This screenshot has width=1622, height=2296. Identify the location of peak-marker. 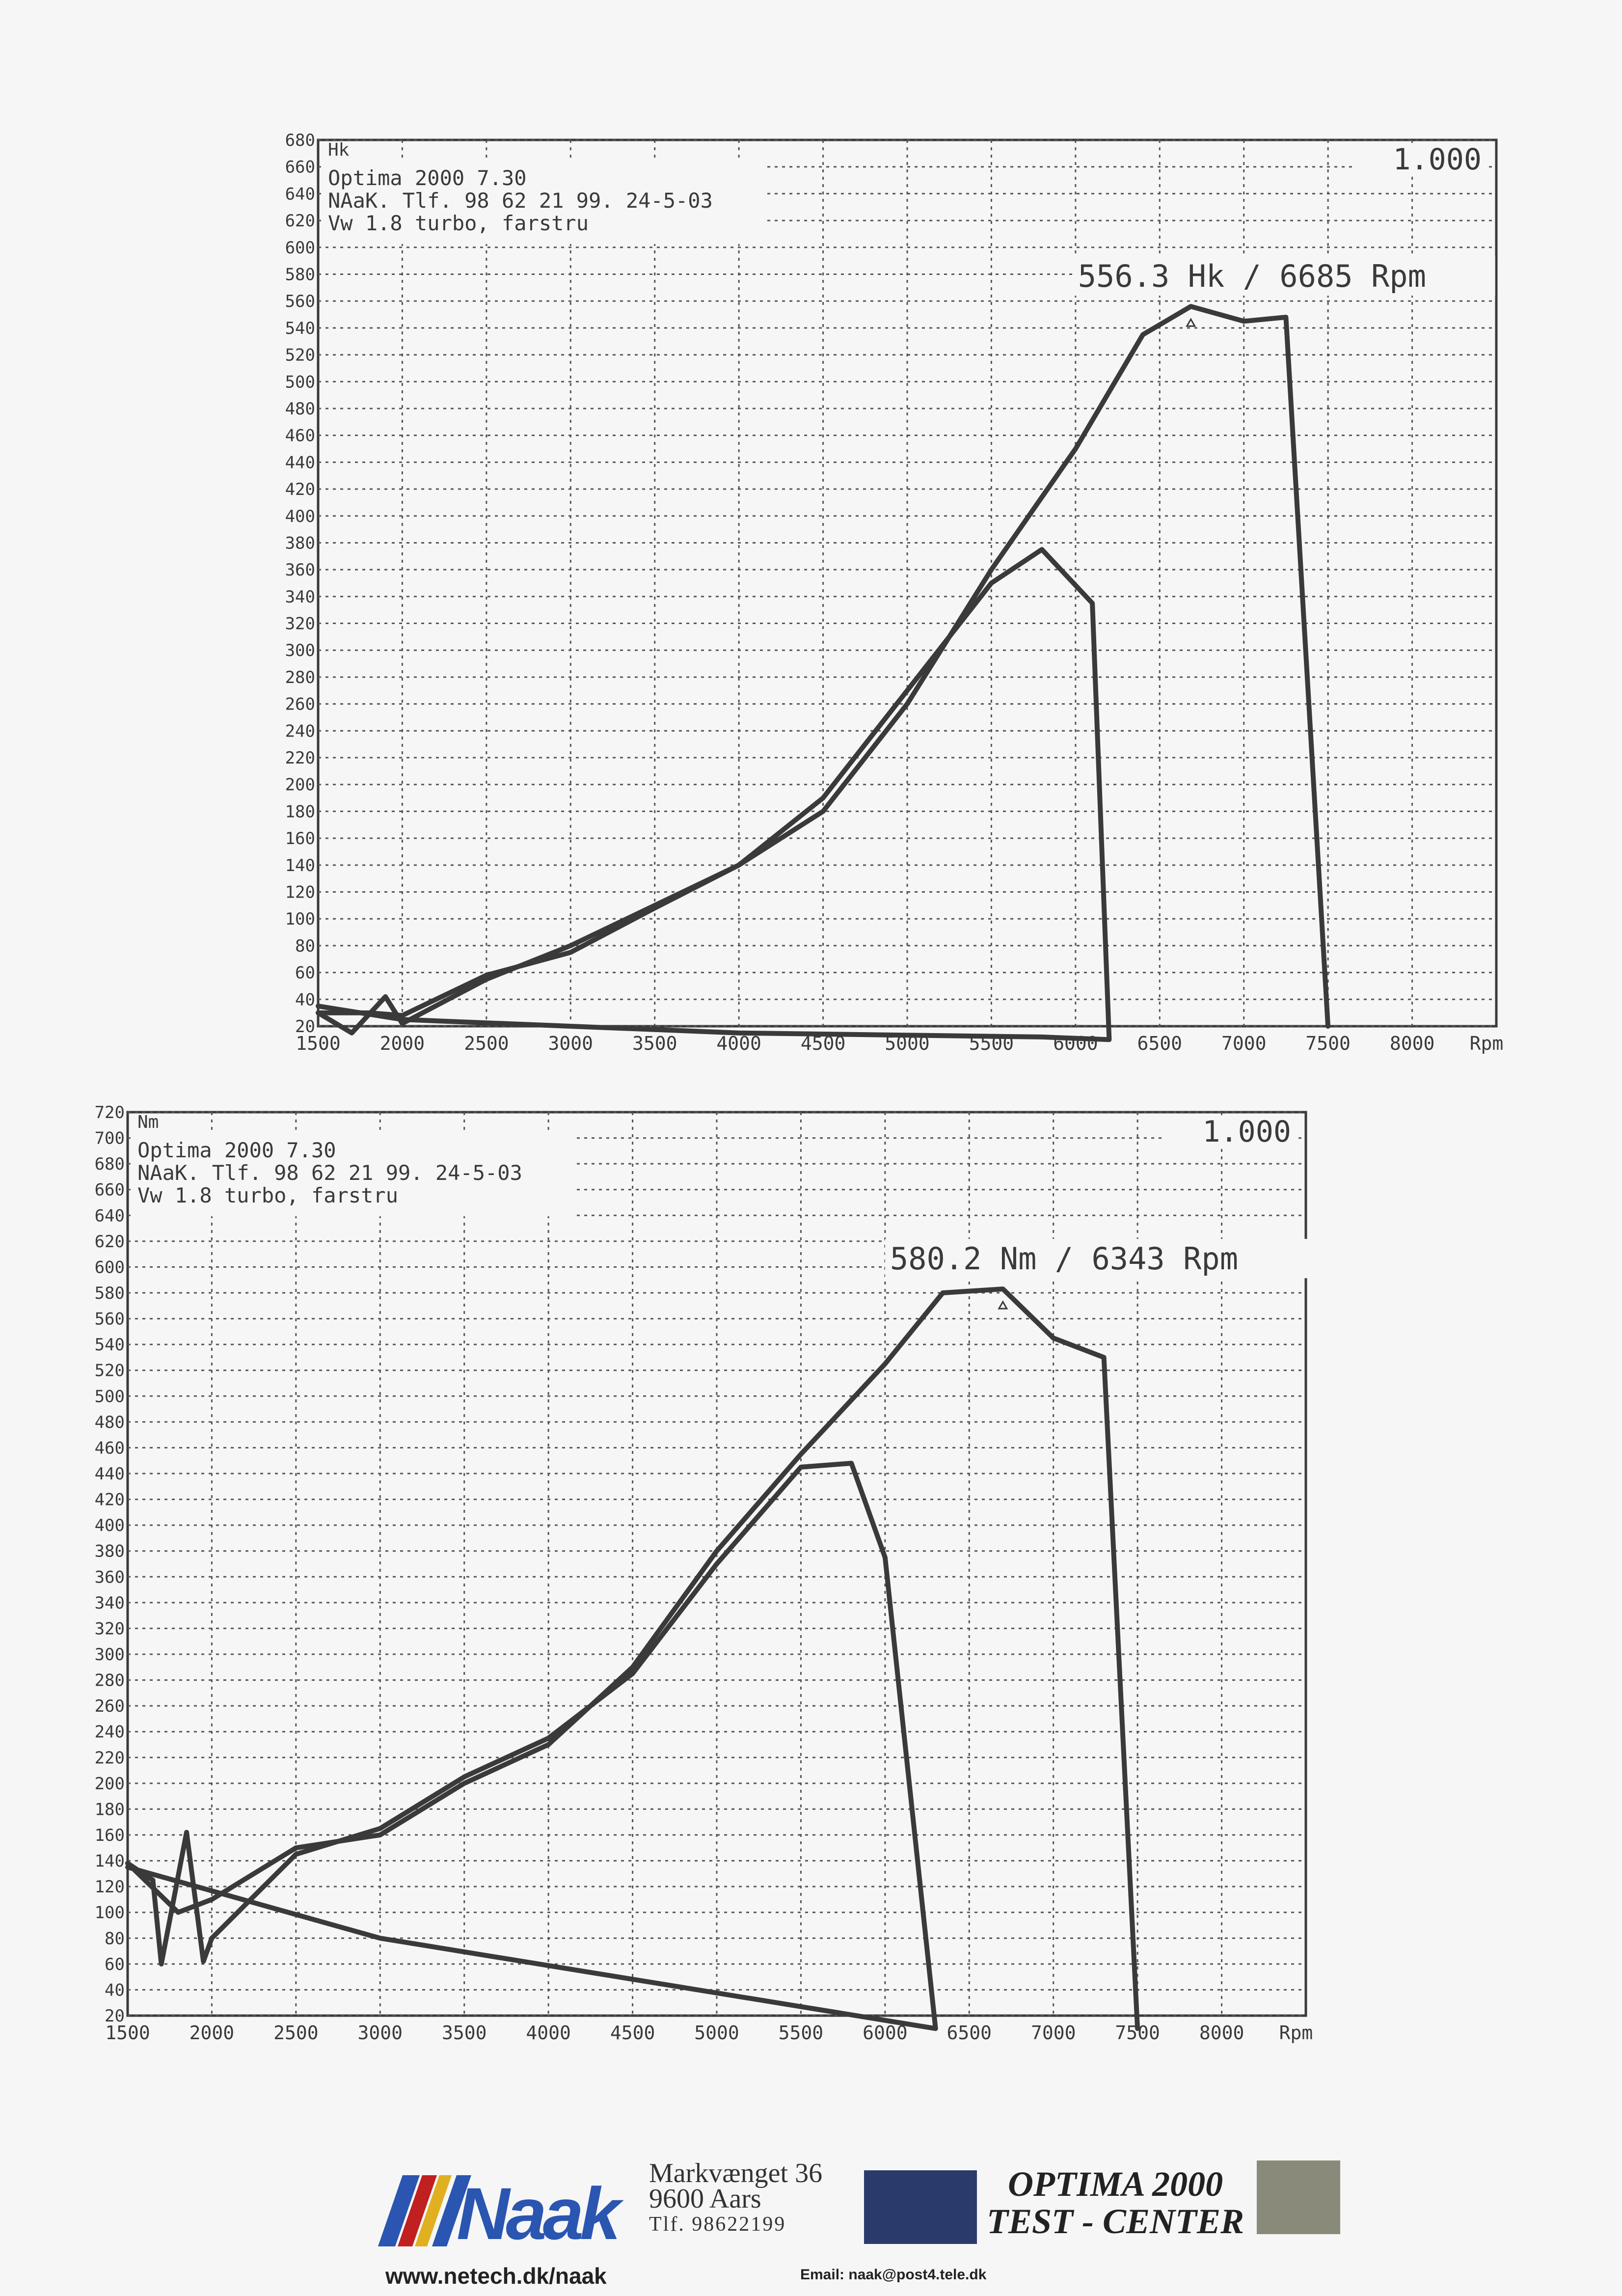
(1191, 322).